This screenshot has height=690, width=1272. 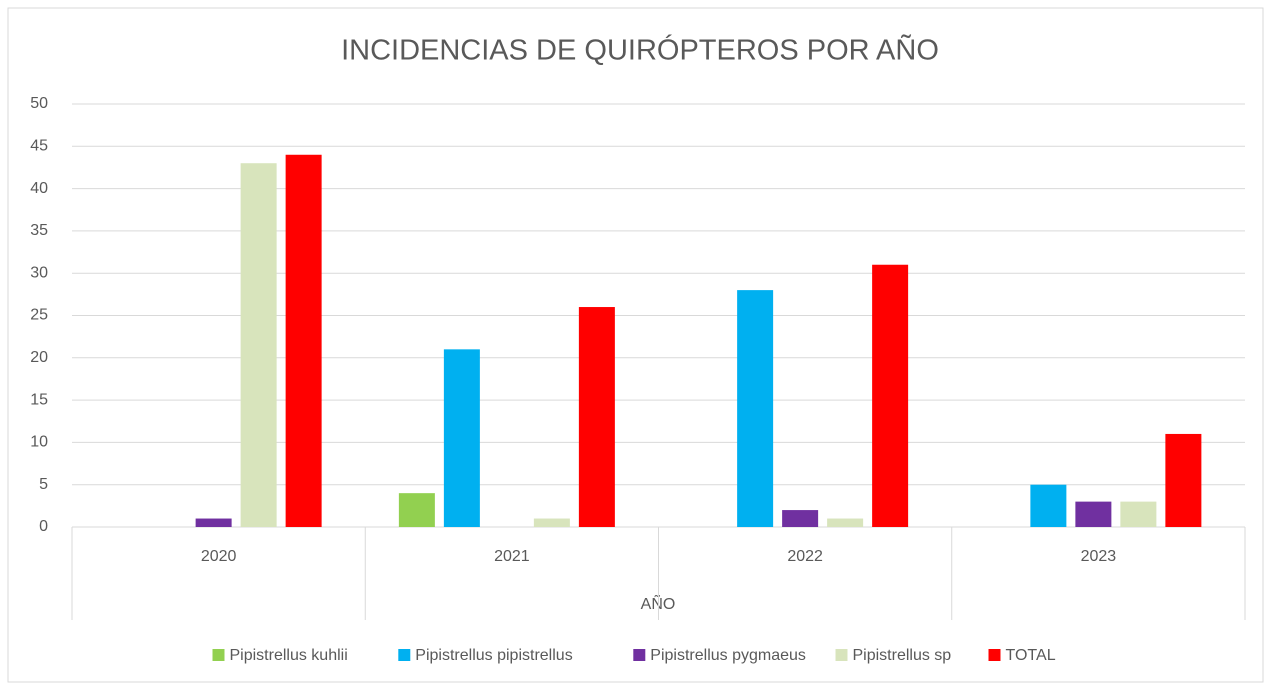 I want to click on chart-title: INCIDENCIAS DE QUIRÓPTEROS POR AÑO, so click(x=640, y=50).